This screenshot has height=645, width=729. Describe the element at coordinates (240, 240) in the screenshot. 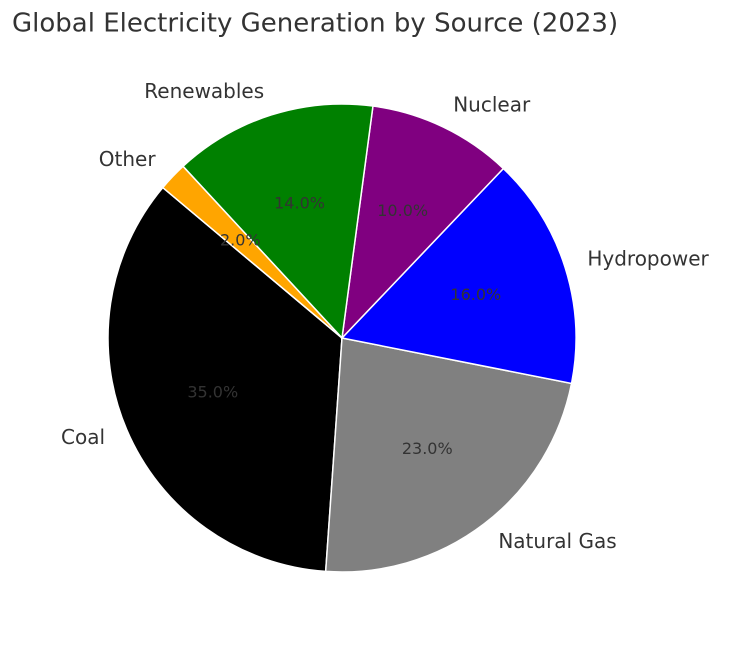

I see `slice-value-label: 2.0%` at that location.